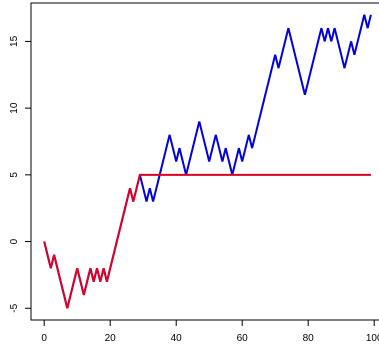 This screenshot has width=379, height=347. Describe the element at coordinates (14, 241) in the screenshot. I see `y-tick-label: 0` at that location.